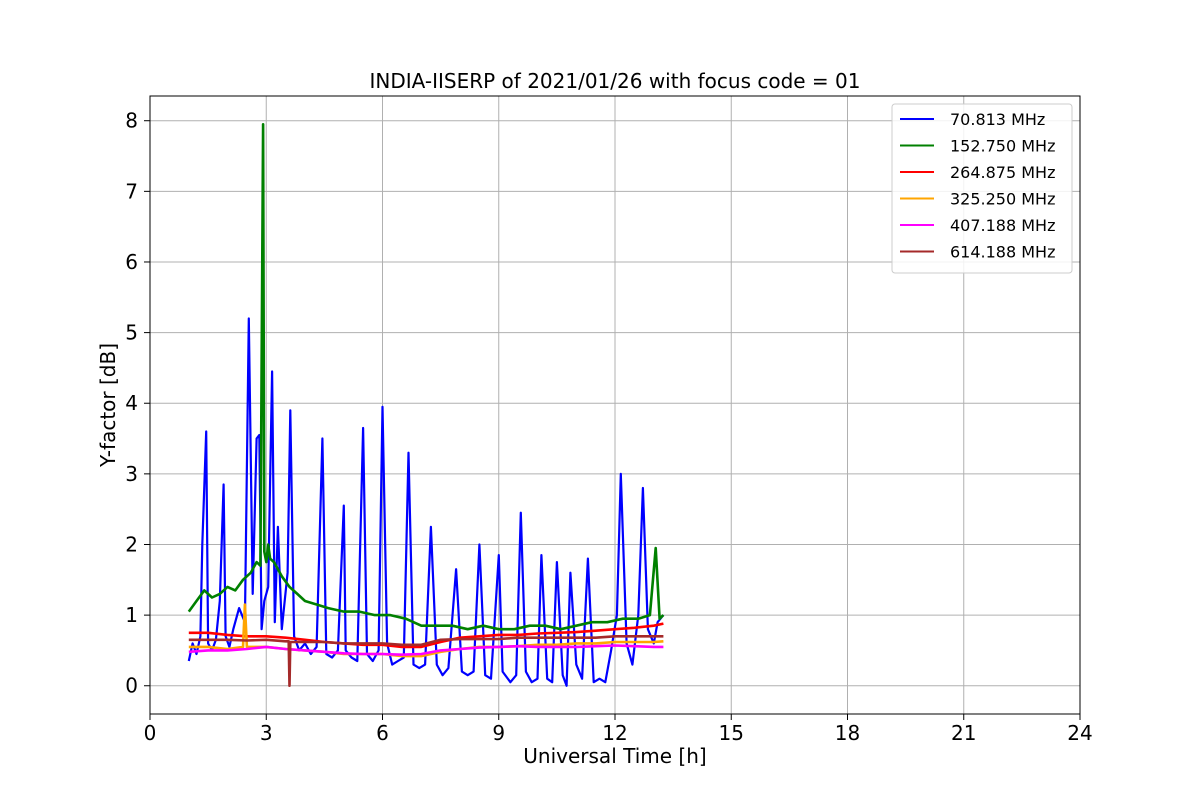 The height and width of the screenshot is (804, 1200). Describe the element at coordinates (131, 474) in the screenshot. I see `y-tick-label: 3` at that location.